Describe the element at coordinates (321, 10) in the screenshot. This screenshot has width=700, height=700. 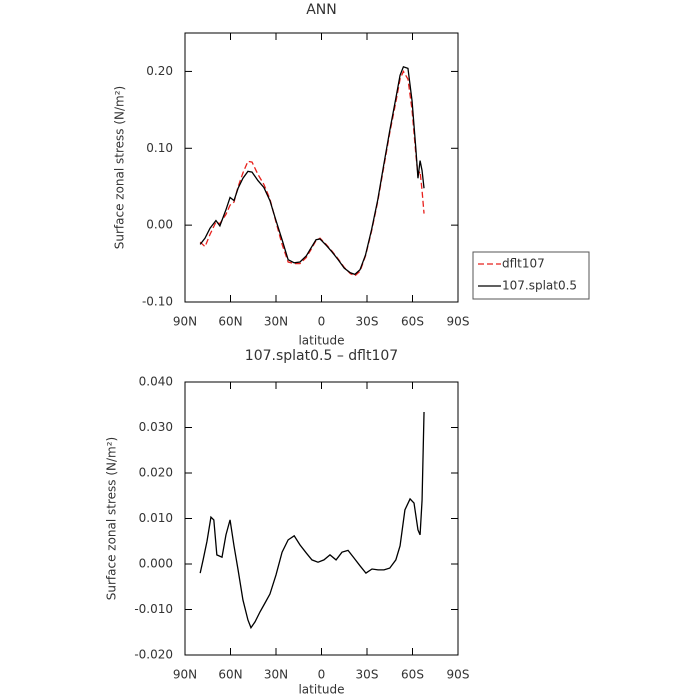
I see `chart-title: ANN` at that location.